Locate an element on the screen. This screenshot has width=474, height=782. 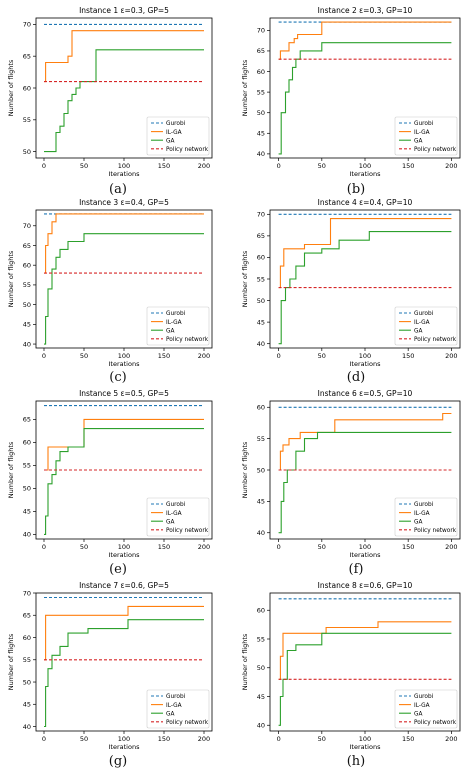
chart-title: Instance 2 ε=0.3, GP=10 is located at coordinates (365, 10).